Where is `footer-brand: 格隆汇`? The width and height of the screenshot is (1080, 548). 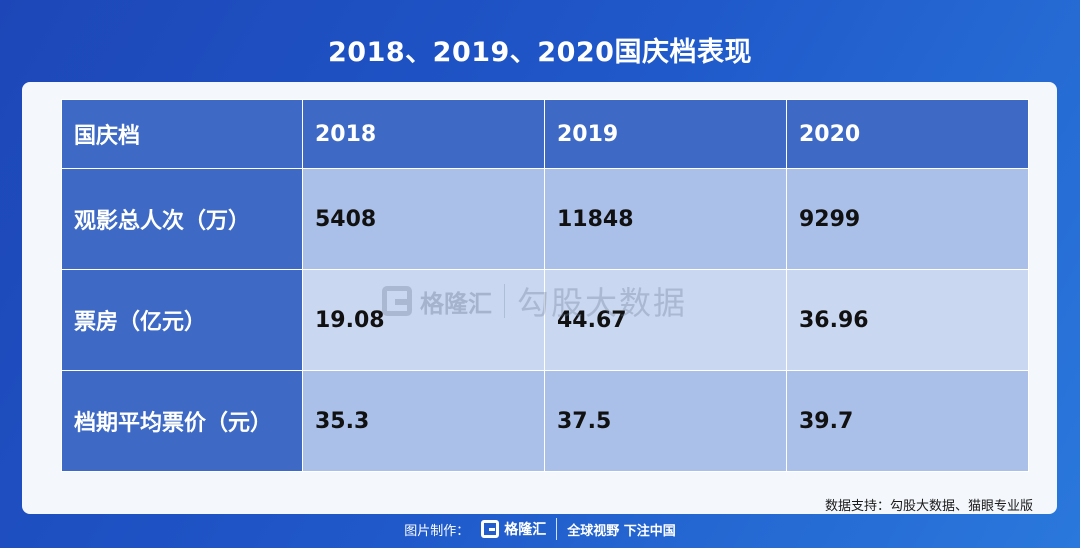 footer-brand: 格隆汇 is located at coordinates (525, 530).